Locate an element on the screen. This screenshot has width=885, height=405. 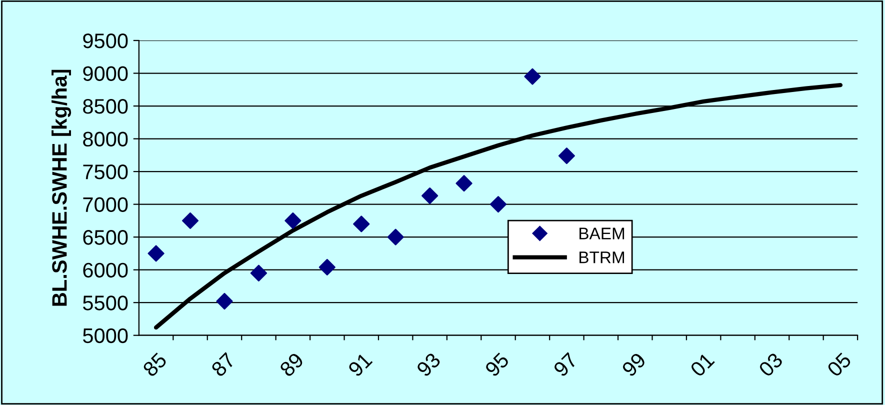
x-tick-label: 87 is located at coordinates (223, 365).